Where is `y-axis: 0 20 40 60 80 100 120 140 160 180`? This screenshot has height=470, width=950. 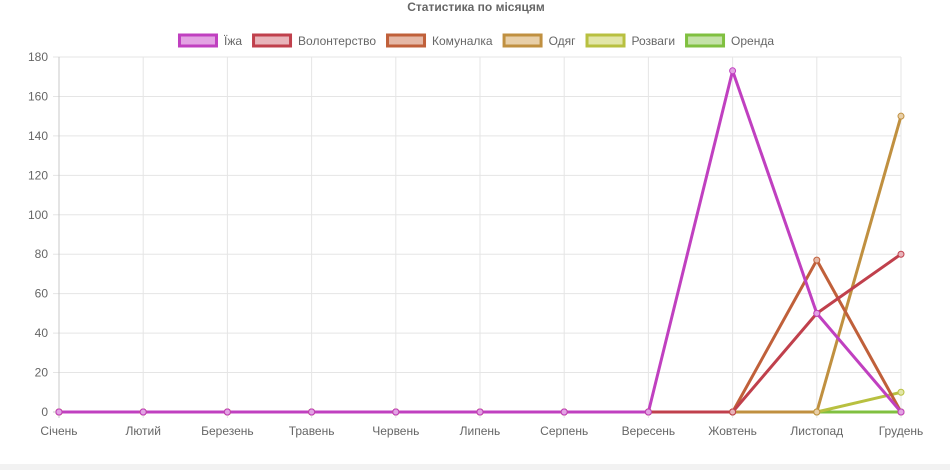
y-axis: 0 20 40 60 80 100 120 140 160 180 is located at coordinates (38, 234).